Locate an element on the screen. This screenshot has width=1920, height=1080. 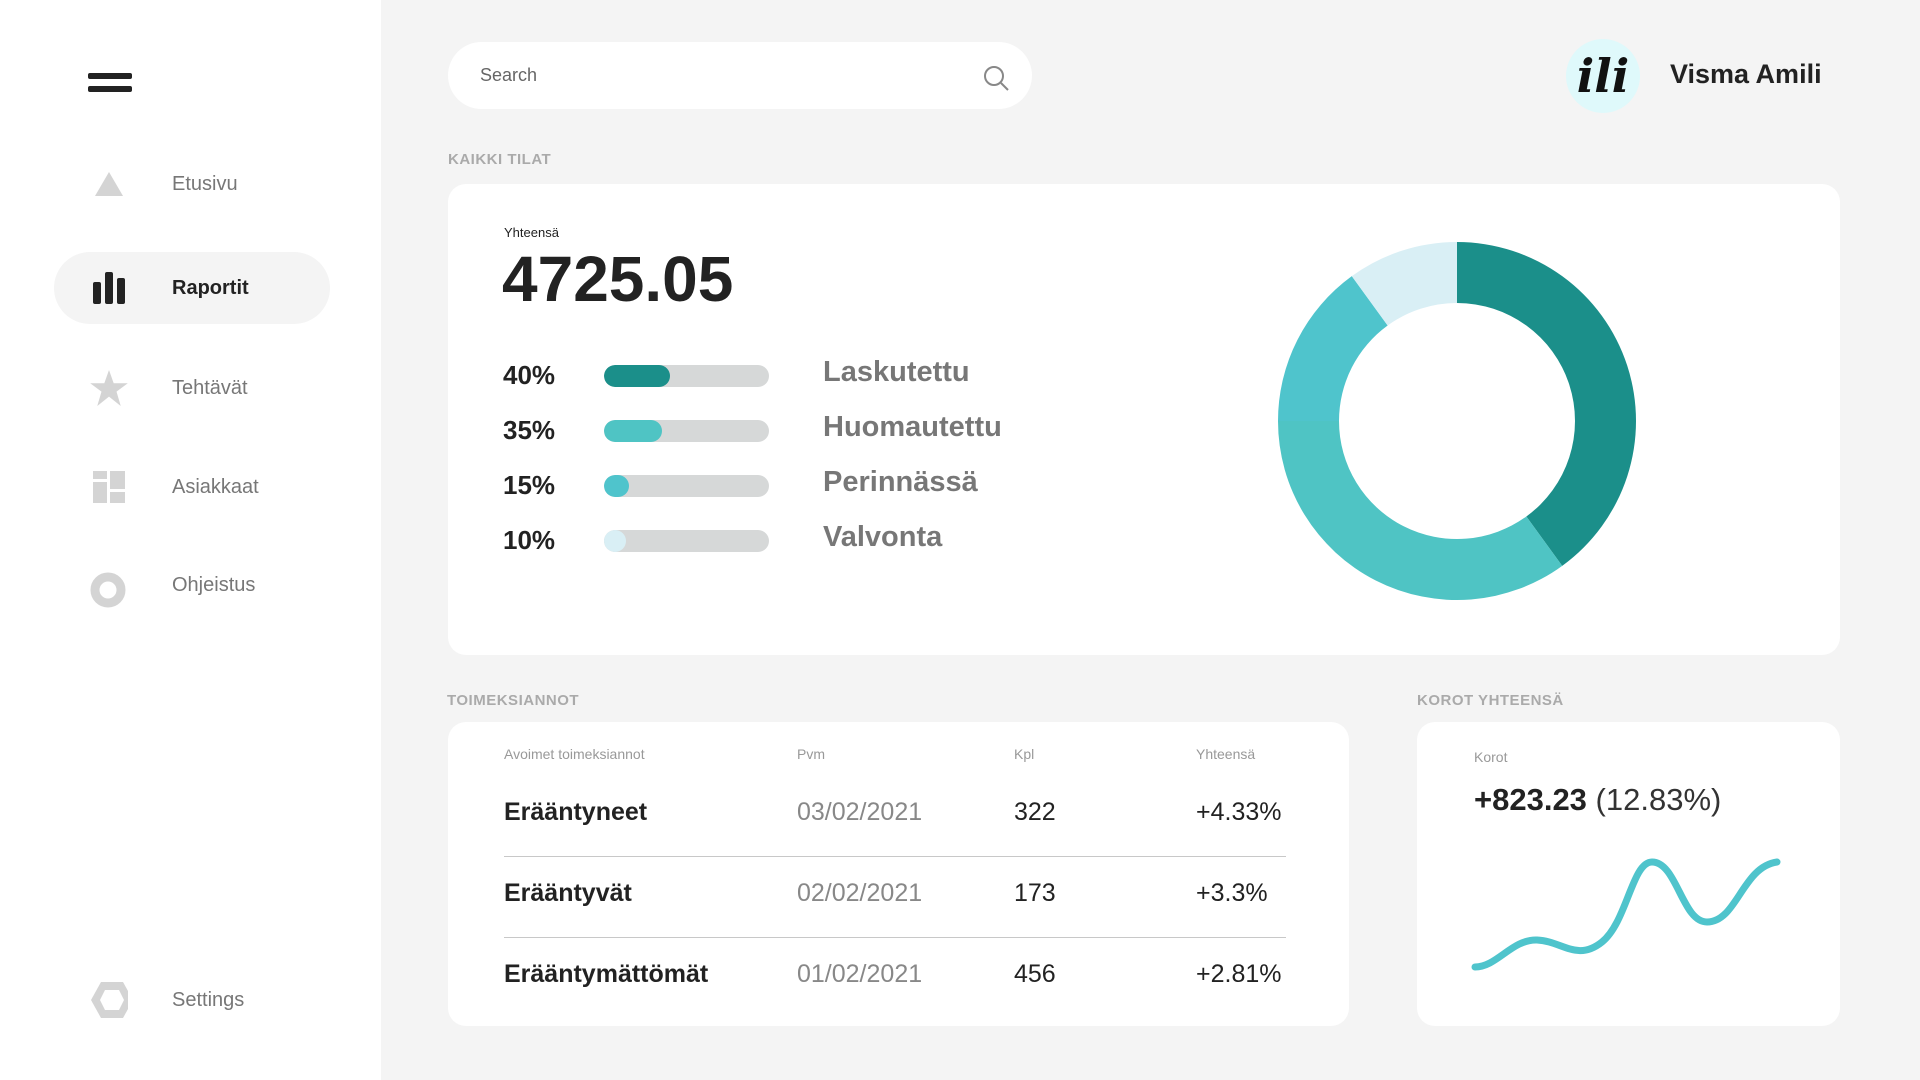
interest-sparkline is located at coordinates (1626, 914).